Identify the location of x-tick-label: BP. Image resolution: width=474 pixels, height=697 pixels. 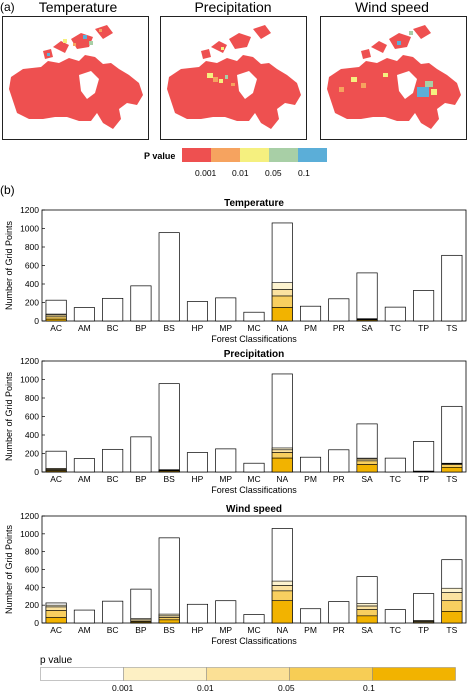
(141, 630).